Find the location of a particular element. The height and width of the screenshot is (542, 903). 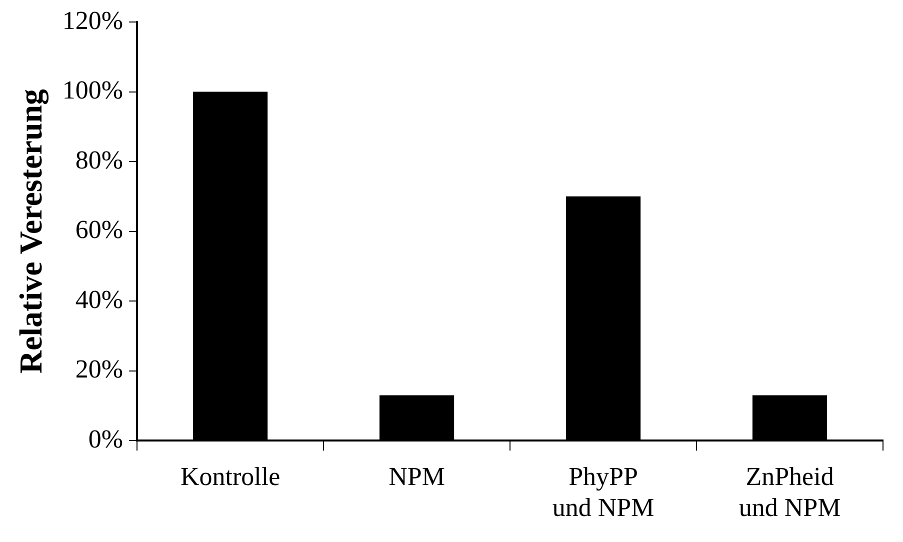

y-tick-label: 120% is located at coordinates (93, 20).